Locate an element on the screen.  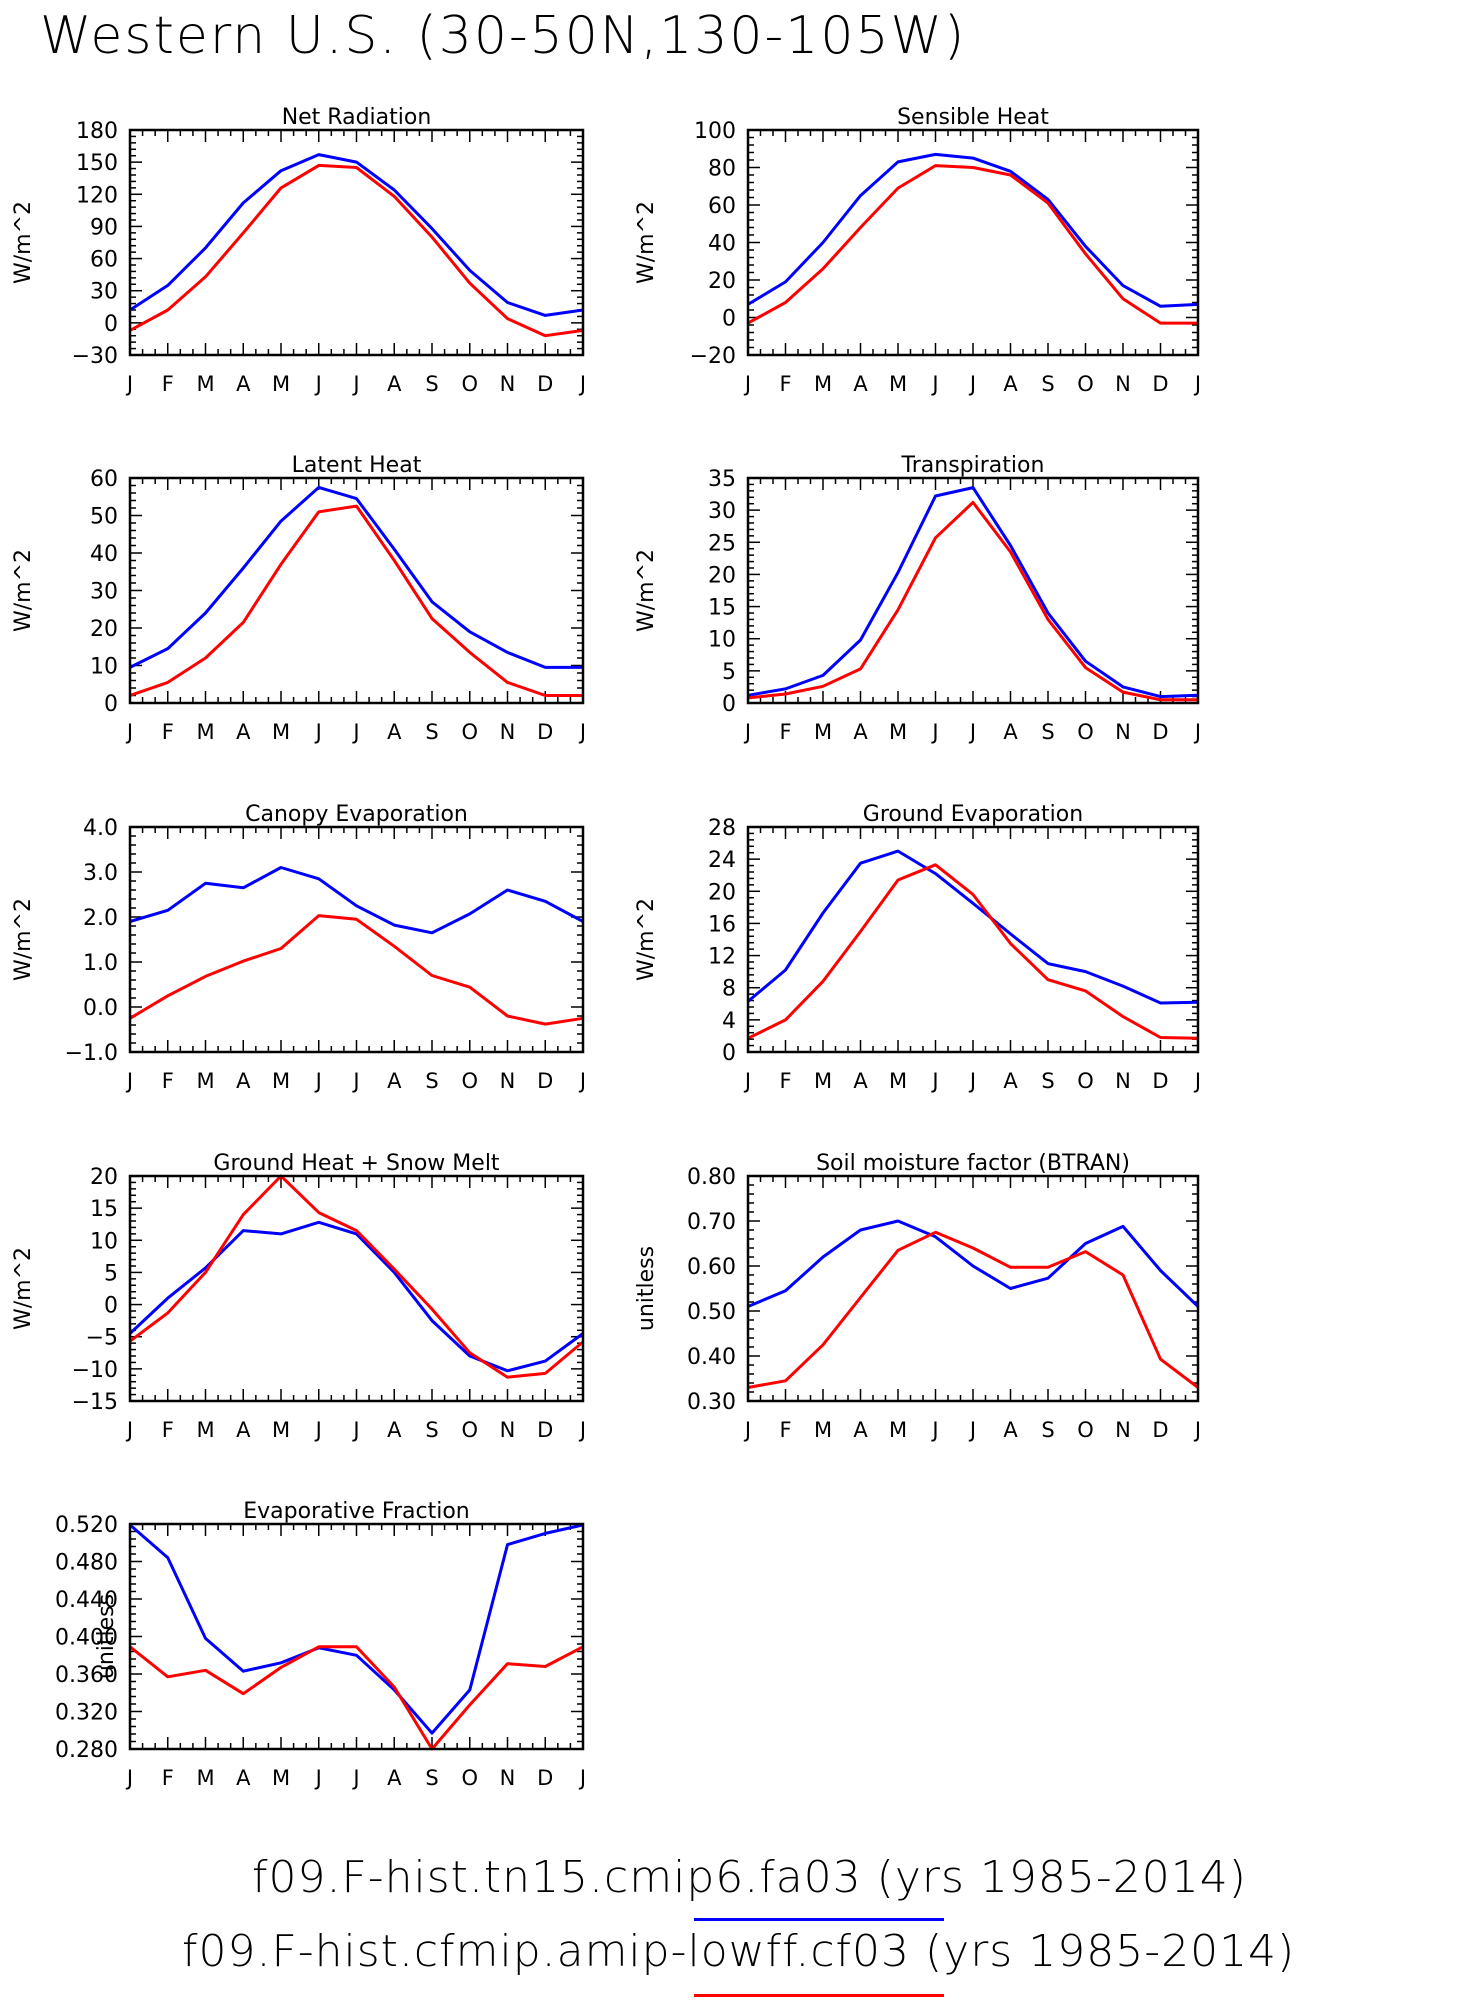
y-tick-label: 0.400 is located at coordinates (86, 1638).